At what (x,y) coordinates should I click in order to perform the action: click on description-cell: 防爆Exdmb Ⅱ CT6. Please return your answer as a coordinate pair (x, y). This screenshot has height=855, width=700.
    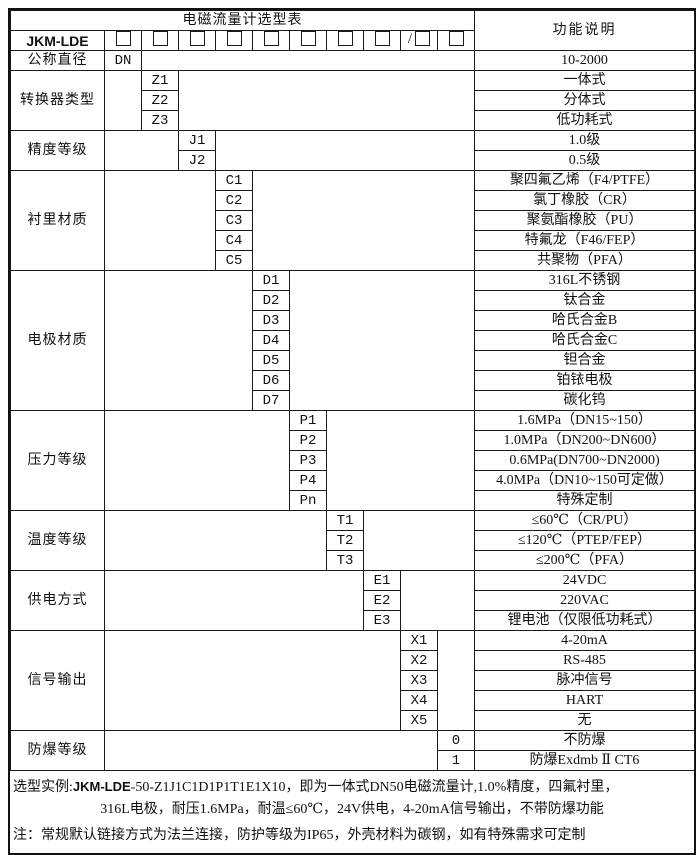
    Looking at the image, I should click on (584, 760).